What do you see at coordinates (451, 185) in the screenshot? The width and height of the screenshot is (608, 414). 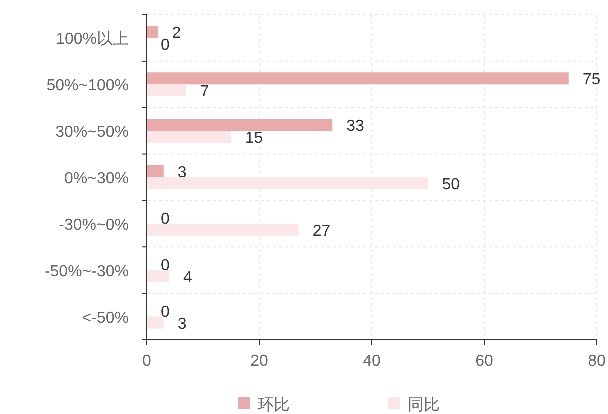 I see `data-label: 50` at bounding box center [451, 185].